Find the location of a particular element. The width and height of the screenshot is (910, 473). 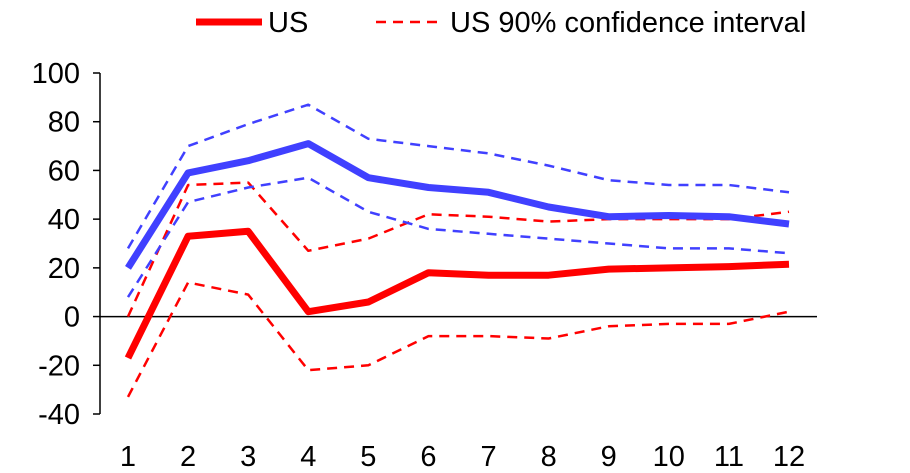

y-tick-label: 100 is located at coordinates (56, 74).